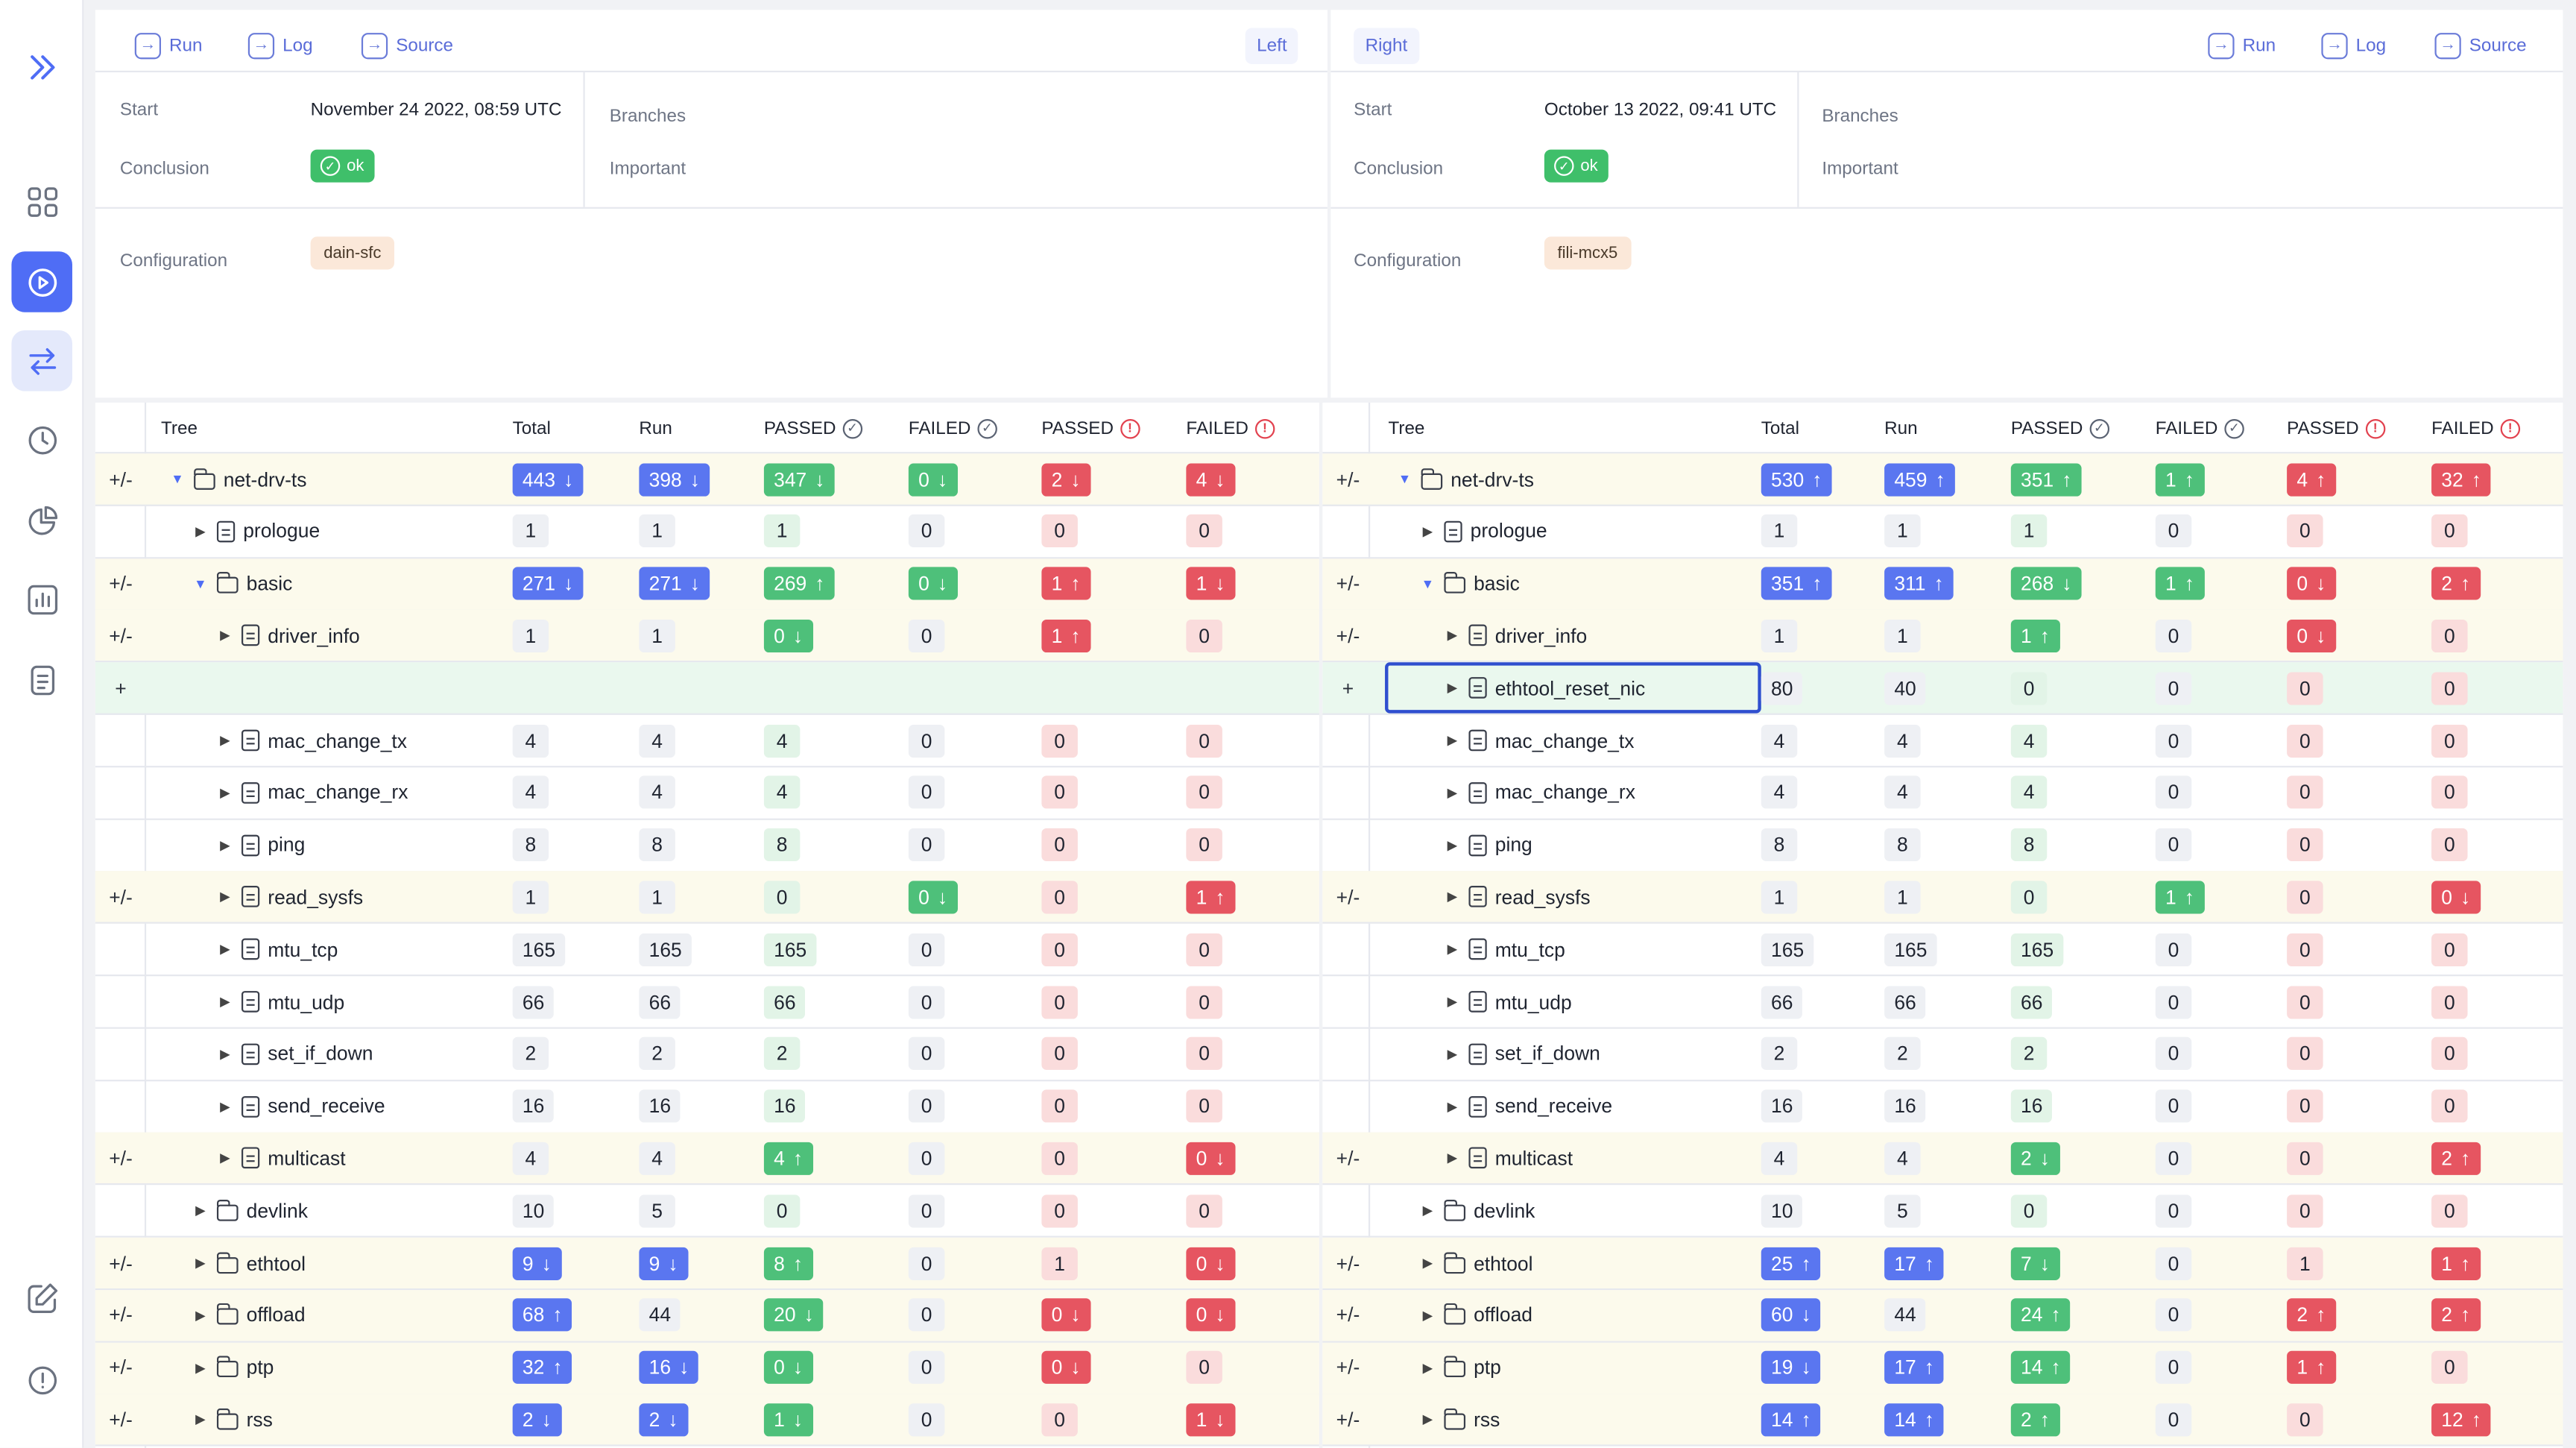 The image size is (2576, 1448). What do you see at coordinates (1943, 1264) in the screenshot?
I see `table-row: +/- ▶ ethtool 25 ↑ 17 ↑ 7 ↓ 0 1 1 ↑` at bounding box center [1943, 1264].